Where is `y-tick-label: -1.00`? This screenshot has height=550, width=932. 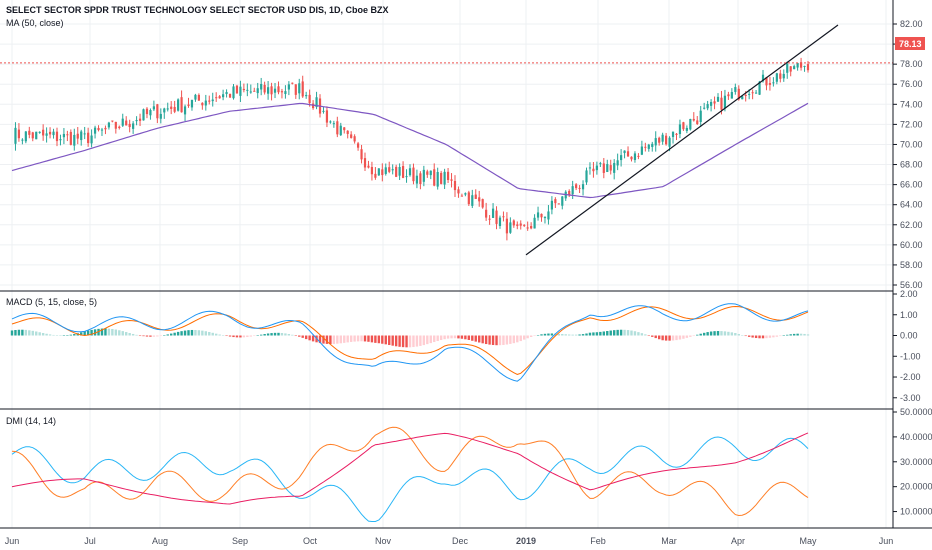
y-tick-label: -1.00 is located at coordinates (910, 356).